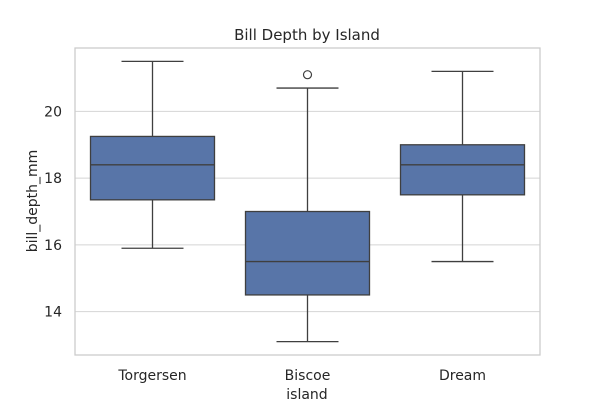 The width and height of the screenshot is (600, 400). Describe the element at coordinates (307, 35) in the screenshot. I see `chart-title: Bill Depth by Island` at that location.